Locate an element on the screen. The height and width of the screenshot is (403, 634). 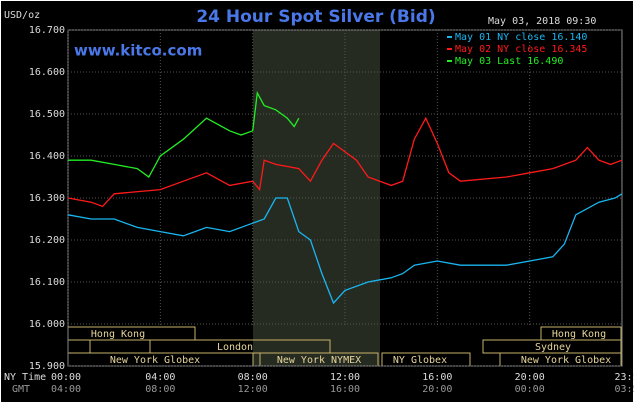
session-label: New York NYMEX is located at coordinates (319, 360).